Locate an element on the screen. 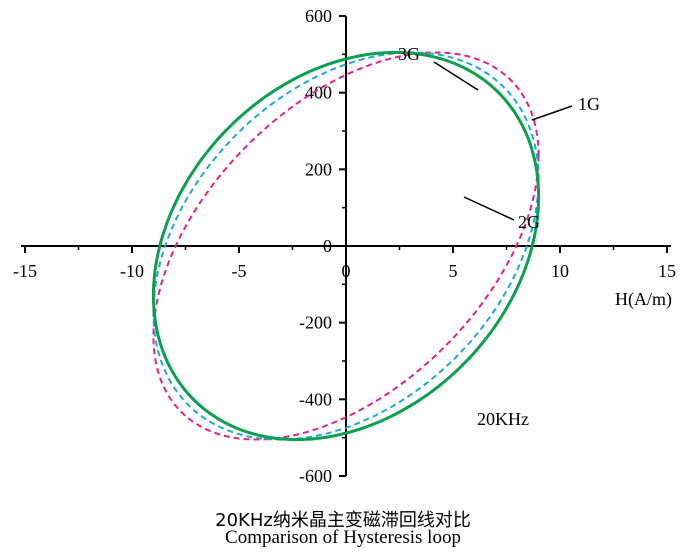 Image resolution: width=686 pixels, height=552 pixels. y-tick-label: -200 is located at coordinates (315, 323).